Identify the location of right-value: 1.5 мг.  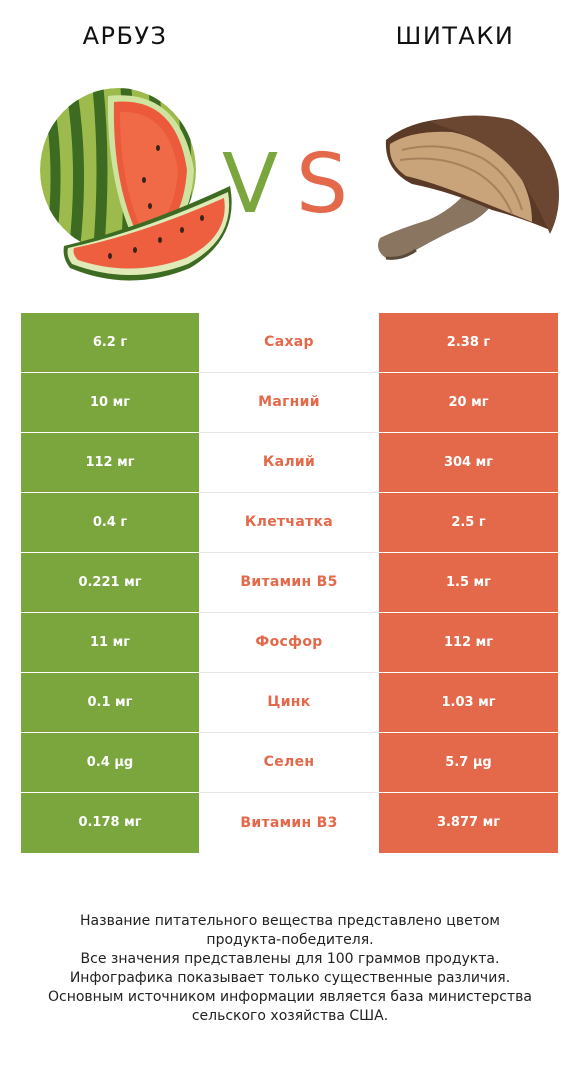
(468, 582).